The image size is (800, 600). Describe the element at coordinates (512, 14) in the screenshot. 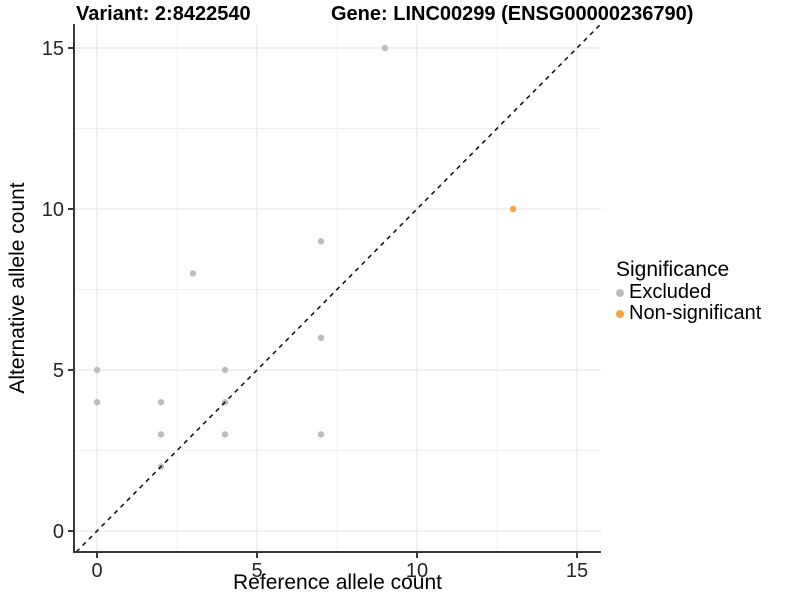

I see `gene-title: Gene: LINC00299 (ENSG00000236790)` at that location.